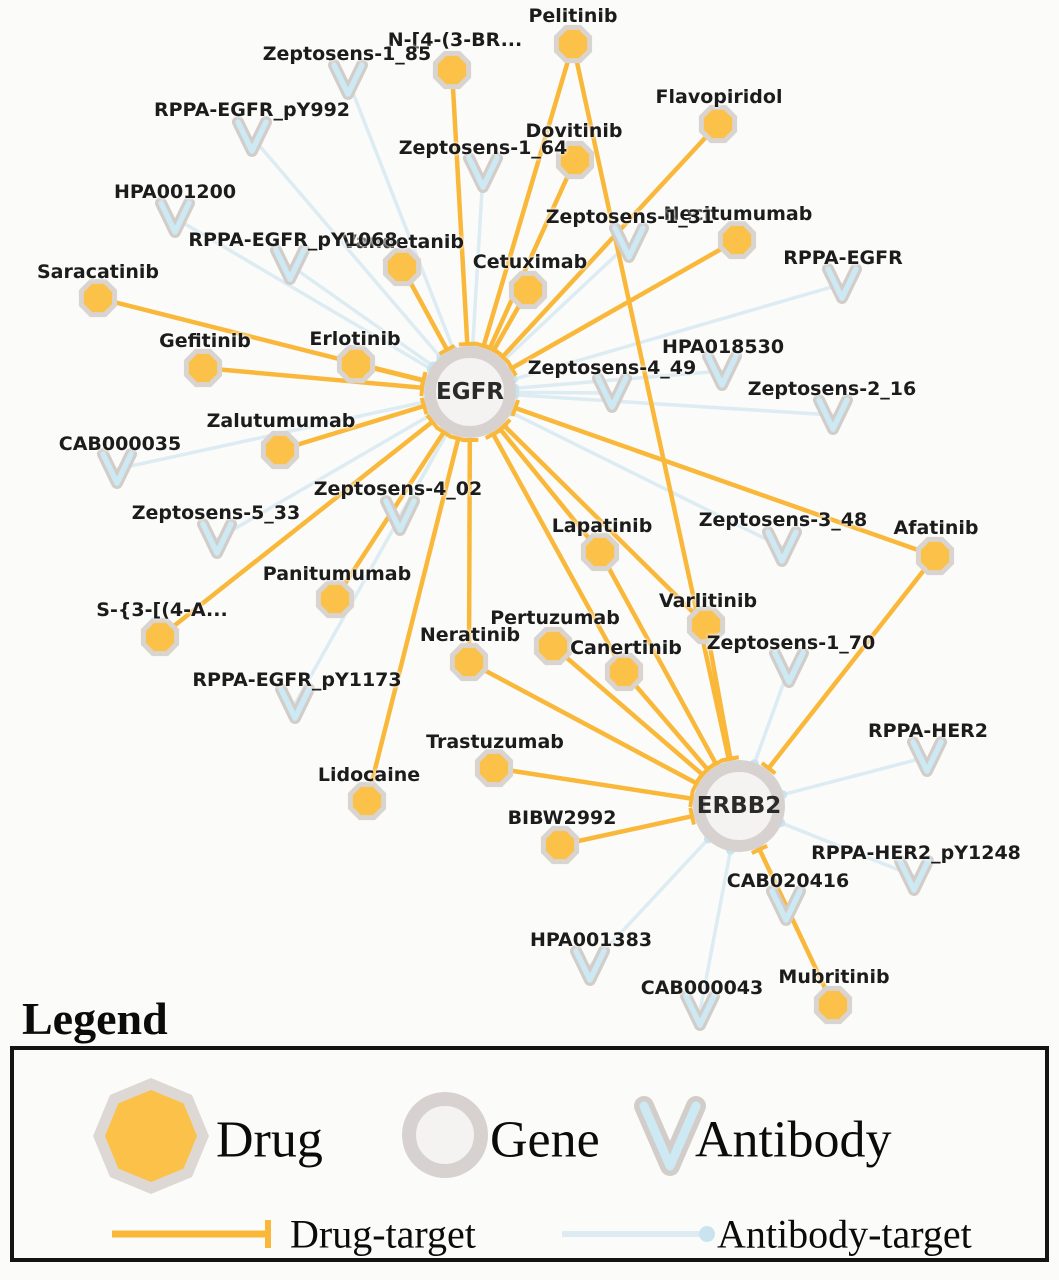  Describe the element at coordinates (335, 599) in the screenshot. I see `drug-node-panitumumab` at that location.